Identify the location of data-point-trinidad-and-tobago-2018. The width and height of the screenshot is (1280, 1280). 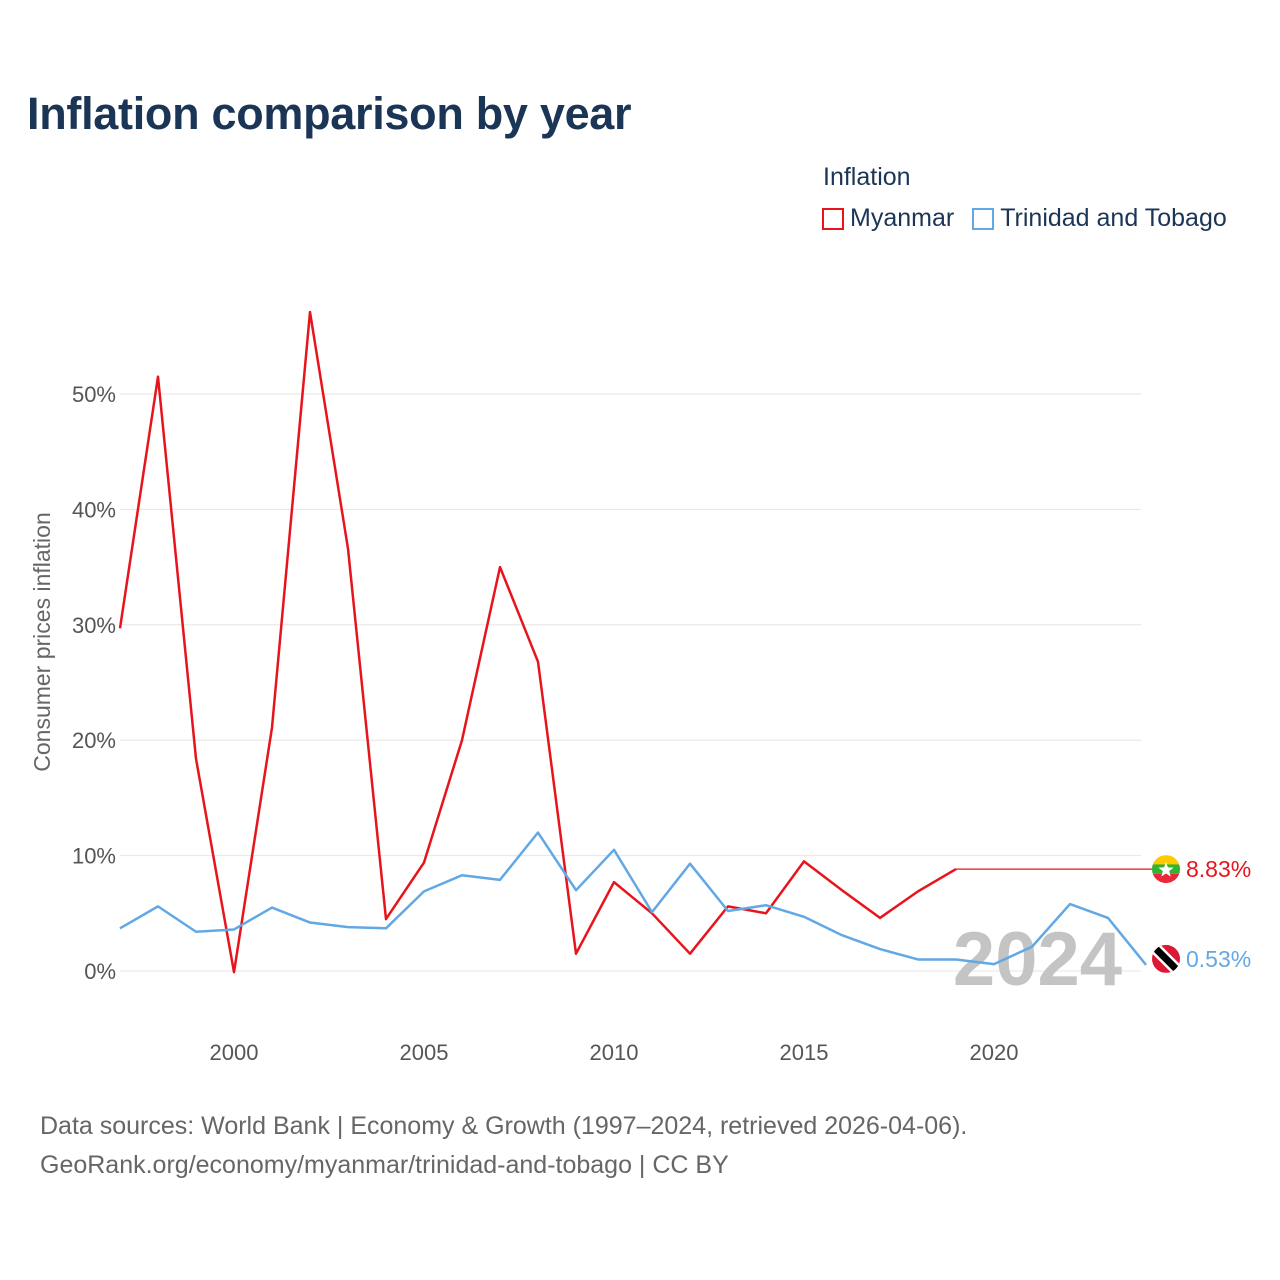
(918, 959).